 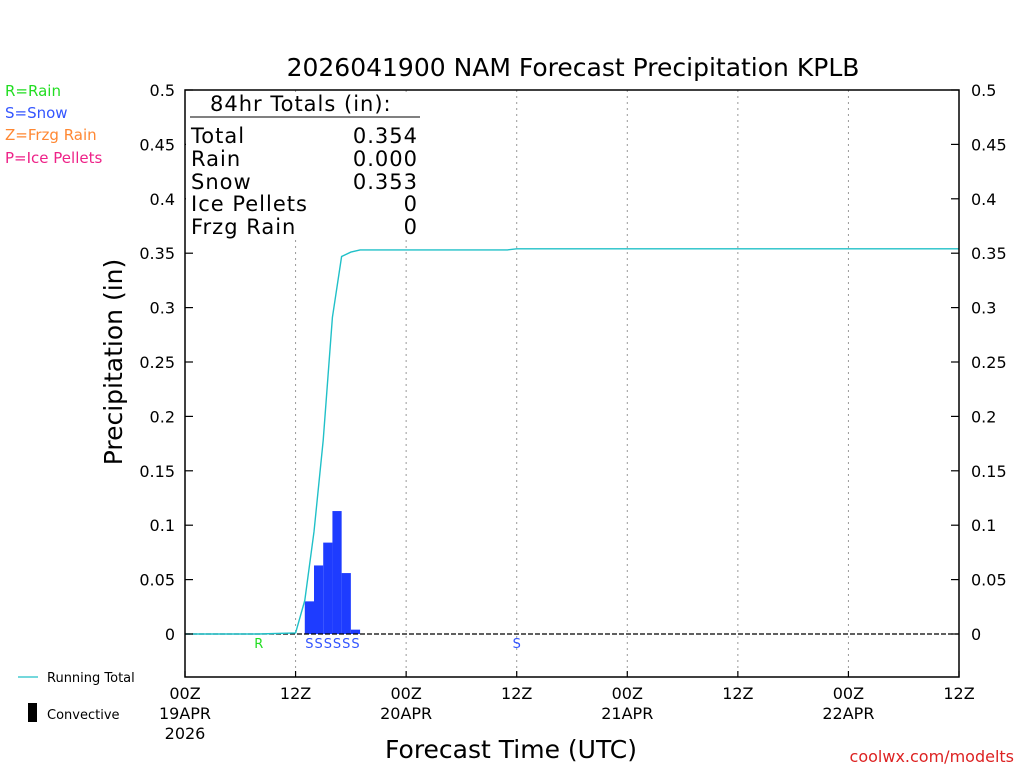 I want to click on running-total-legend-label: Running Total, so click(x=91, y=678).